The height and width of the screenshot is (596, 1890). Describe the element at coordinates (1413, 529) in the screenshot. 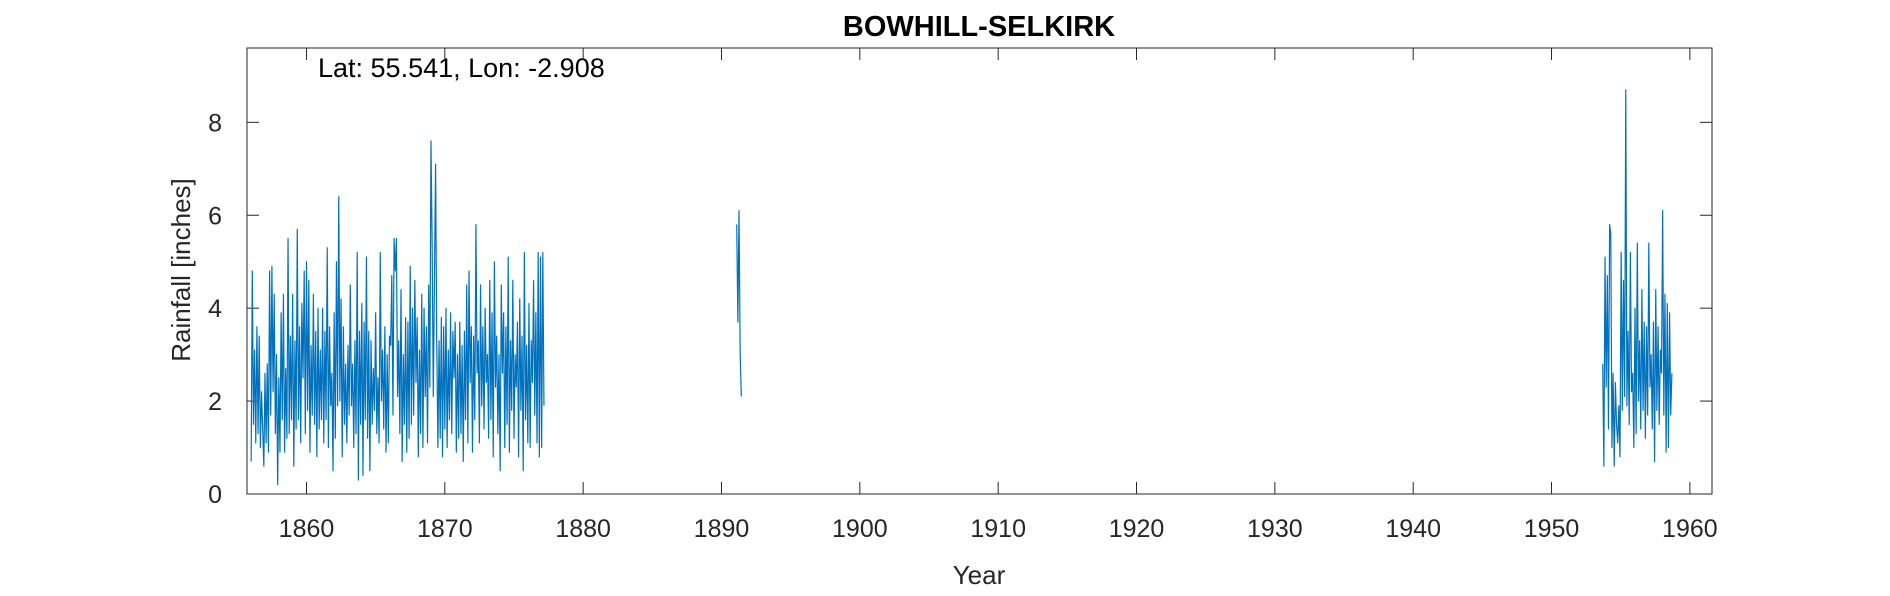

I see `x-tick-label: 1940` at that location.